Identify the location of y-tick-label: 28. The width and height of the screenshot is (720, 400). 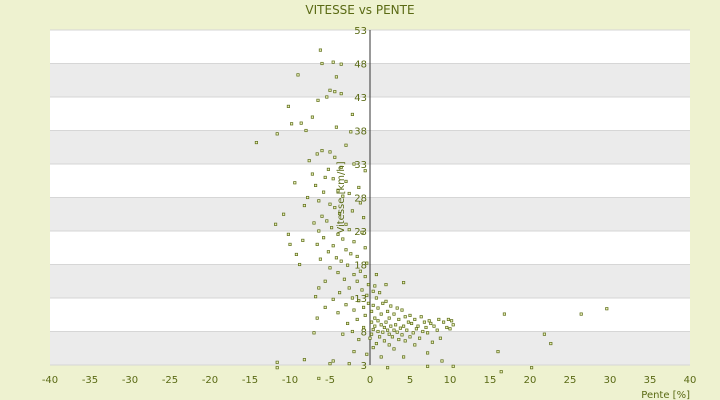
(360, 199).